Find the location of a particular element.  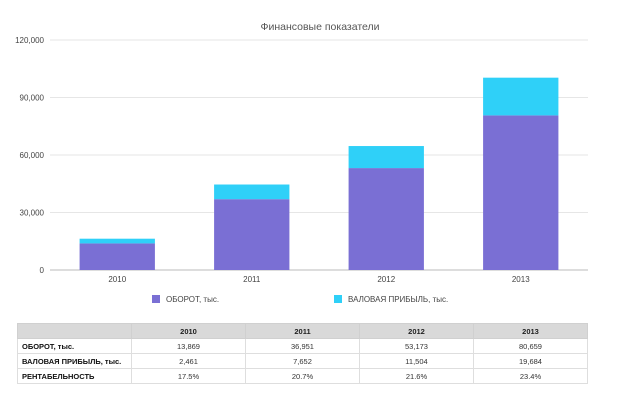

y-tick-label: 60,000 is located at coordinates (32, 155).